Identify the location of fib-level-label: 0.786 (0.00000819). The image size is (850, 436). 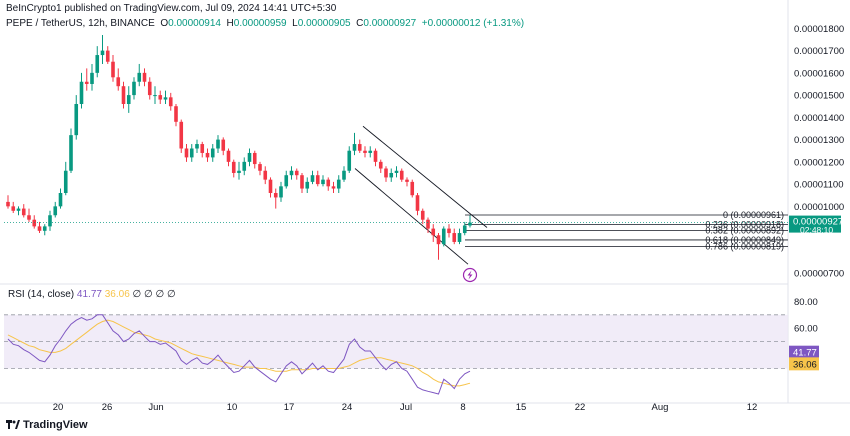
(744, 247).